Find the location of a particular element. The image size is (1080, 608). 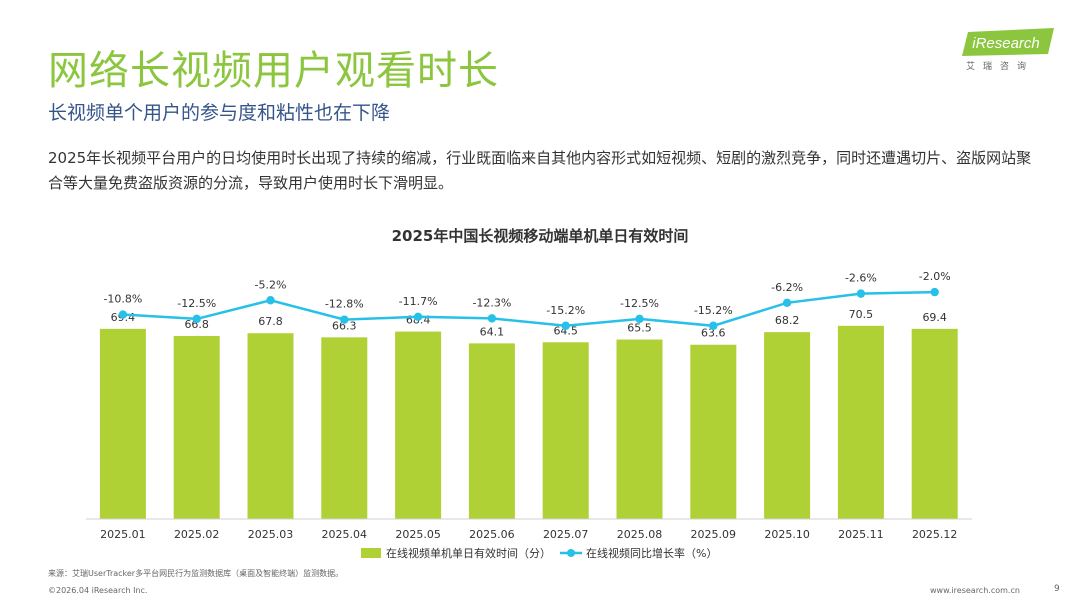

line-value-label: -12.3% is located at coordinates (491, 302).